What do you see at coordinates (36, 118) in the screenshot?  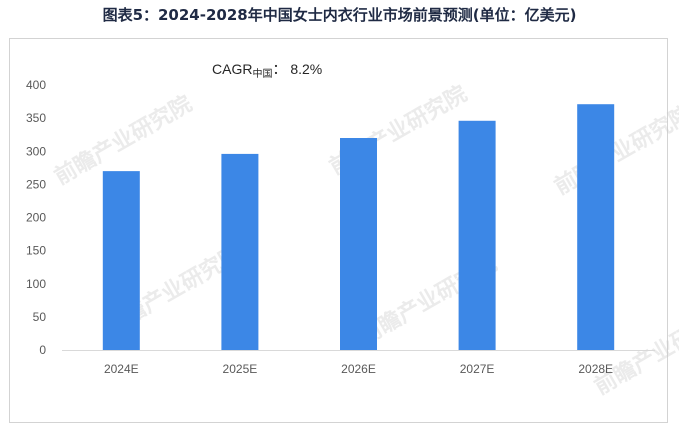 I see `y-tick-label: 350` at bounding box center [36, 118].